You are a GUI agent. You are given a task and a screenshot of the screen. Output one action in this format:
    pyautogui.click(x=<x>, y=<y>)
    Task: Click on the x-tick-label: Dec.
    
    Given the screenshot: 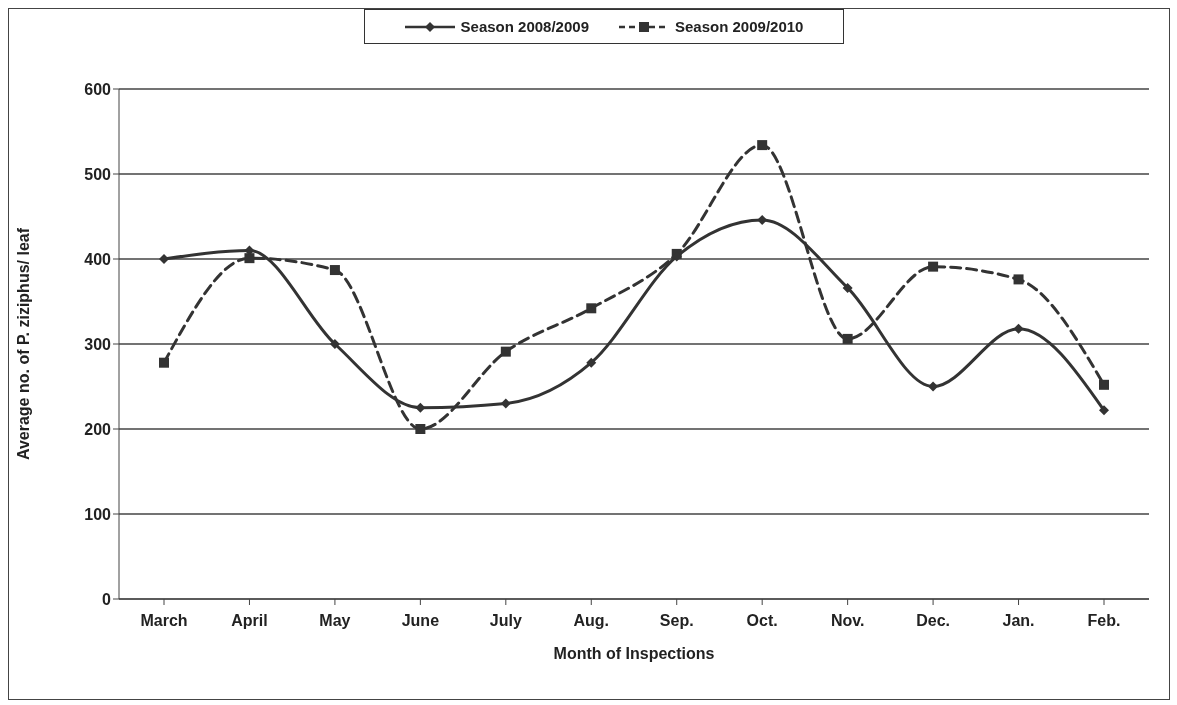 What is the action you would take?
    pyautogui.click(x=933, y=621)
    